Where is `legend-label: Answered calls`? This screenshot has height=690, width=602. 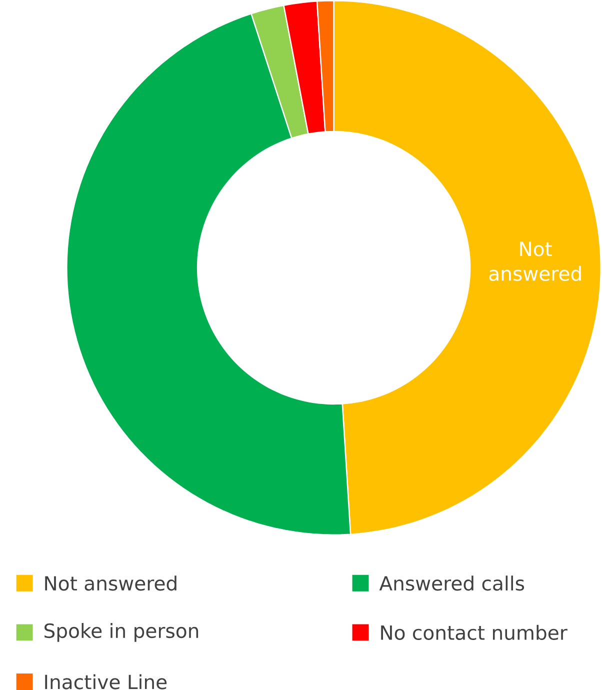
legend-label: Answered calls is located at coordinates (452, 583).